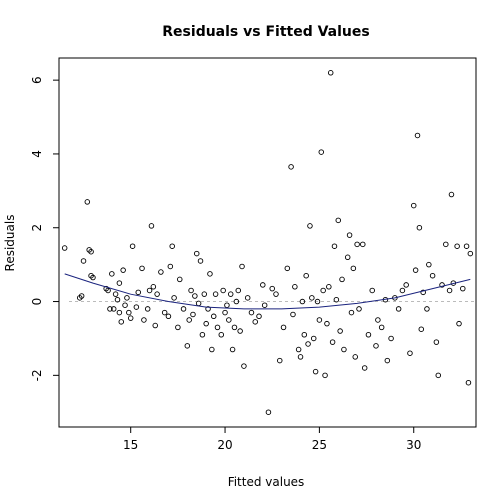 The width and height of the screenshot is (504, 504). Describe the element at coordinates (37, 80) in the screenshot. I see `y-tick-label: 6` at that location.